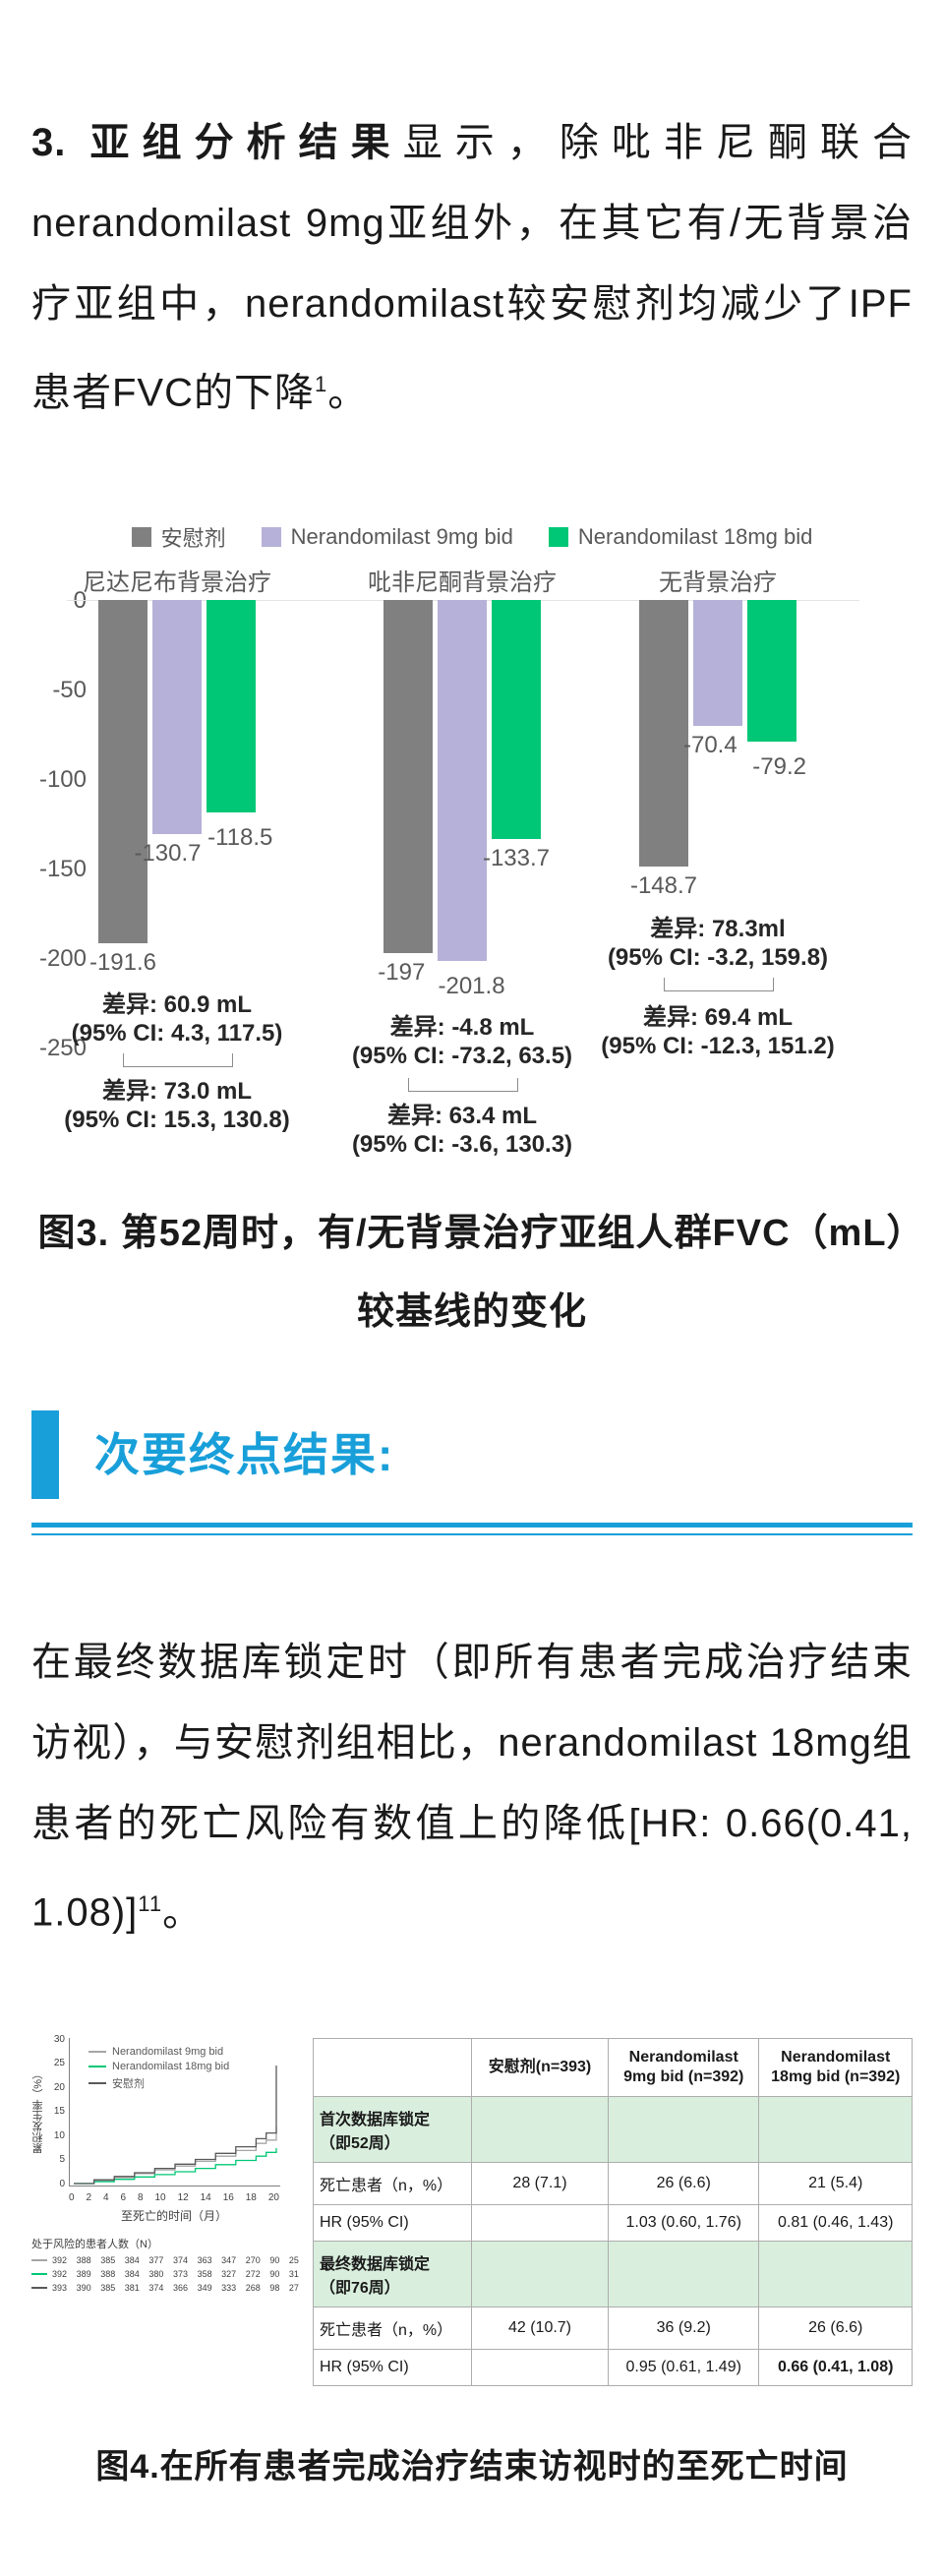 This screenshot has height=2576, width=944. I want to click on y-axis-tick: -50, so click(69, 690).